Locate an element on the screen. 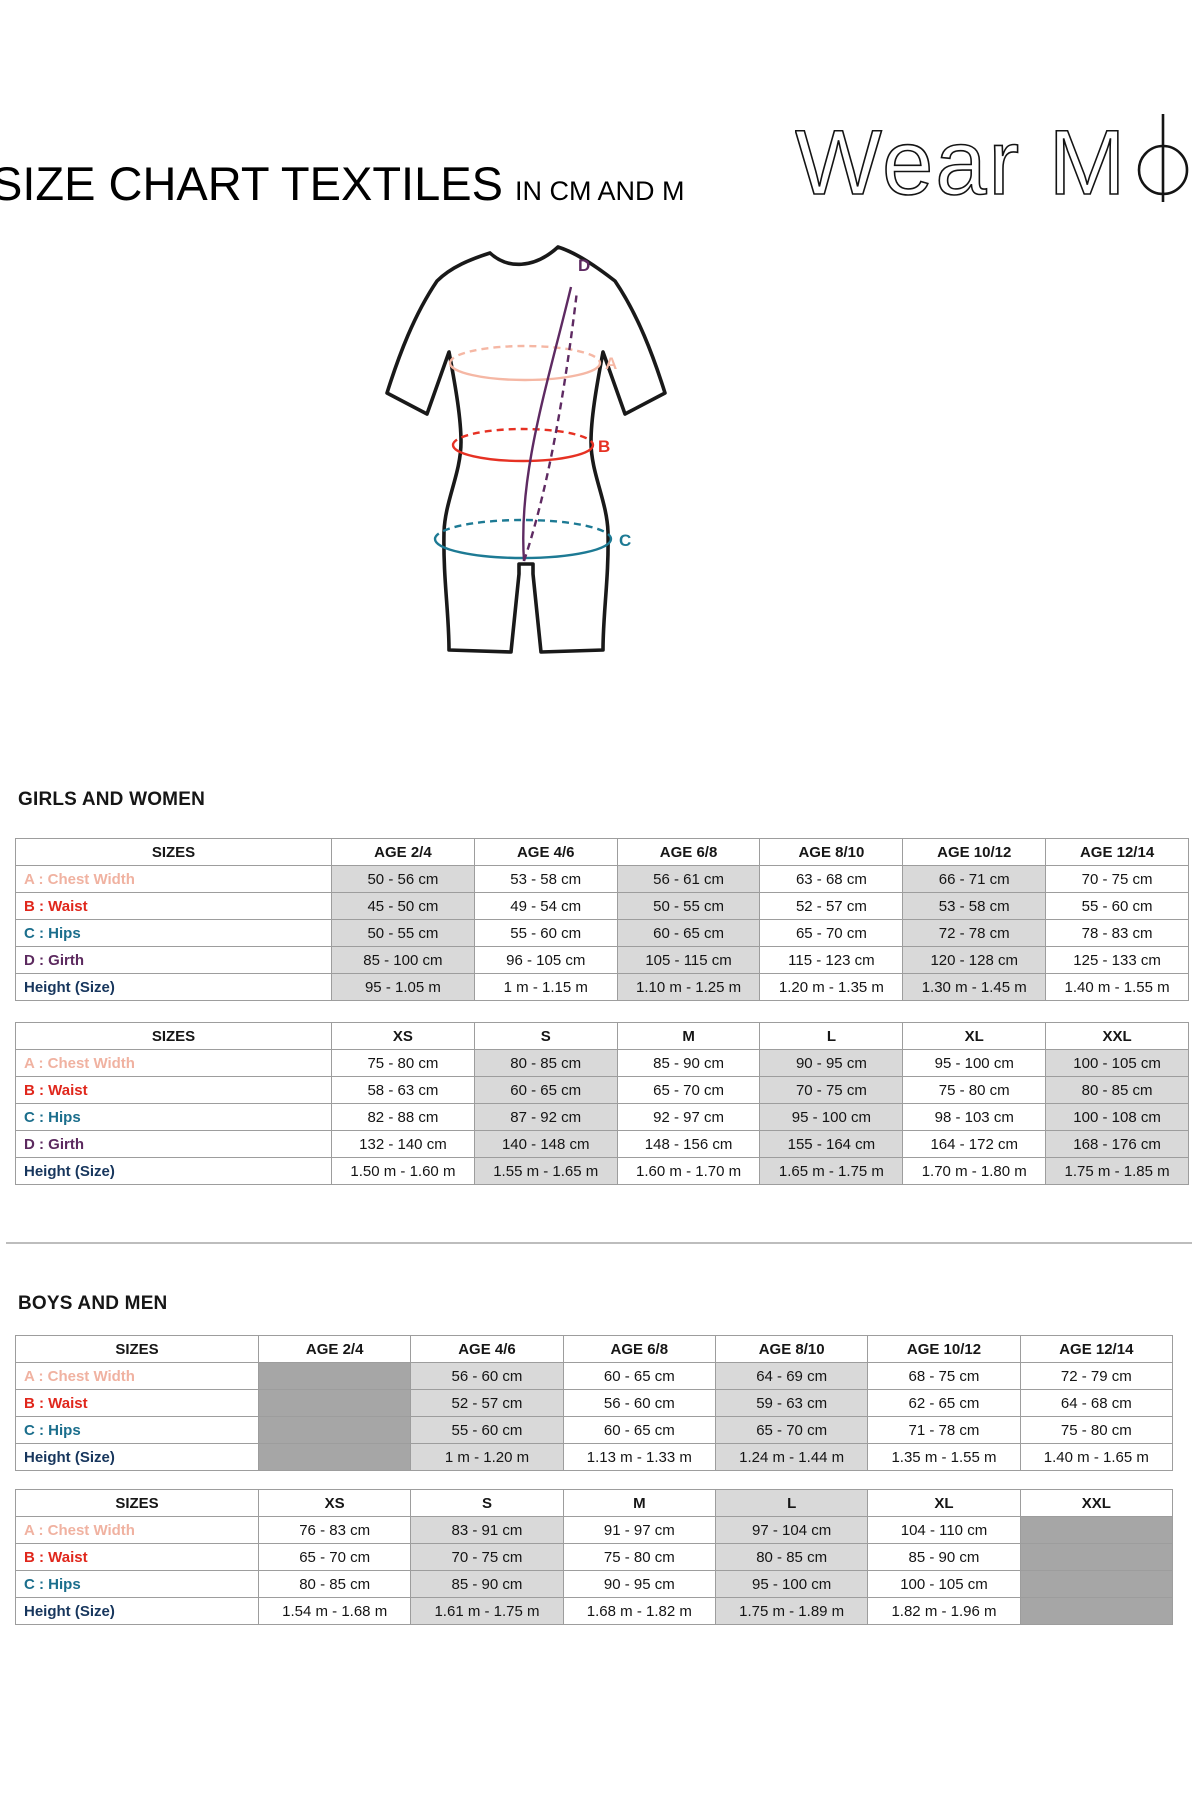  size-cell: 85 - 100 cm is located at coordinates (403, 960).